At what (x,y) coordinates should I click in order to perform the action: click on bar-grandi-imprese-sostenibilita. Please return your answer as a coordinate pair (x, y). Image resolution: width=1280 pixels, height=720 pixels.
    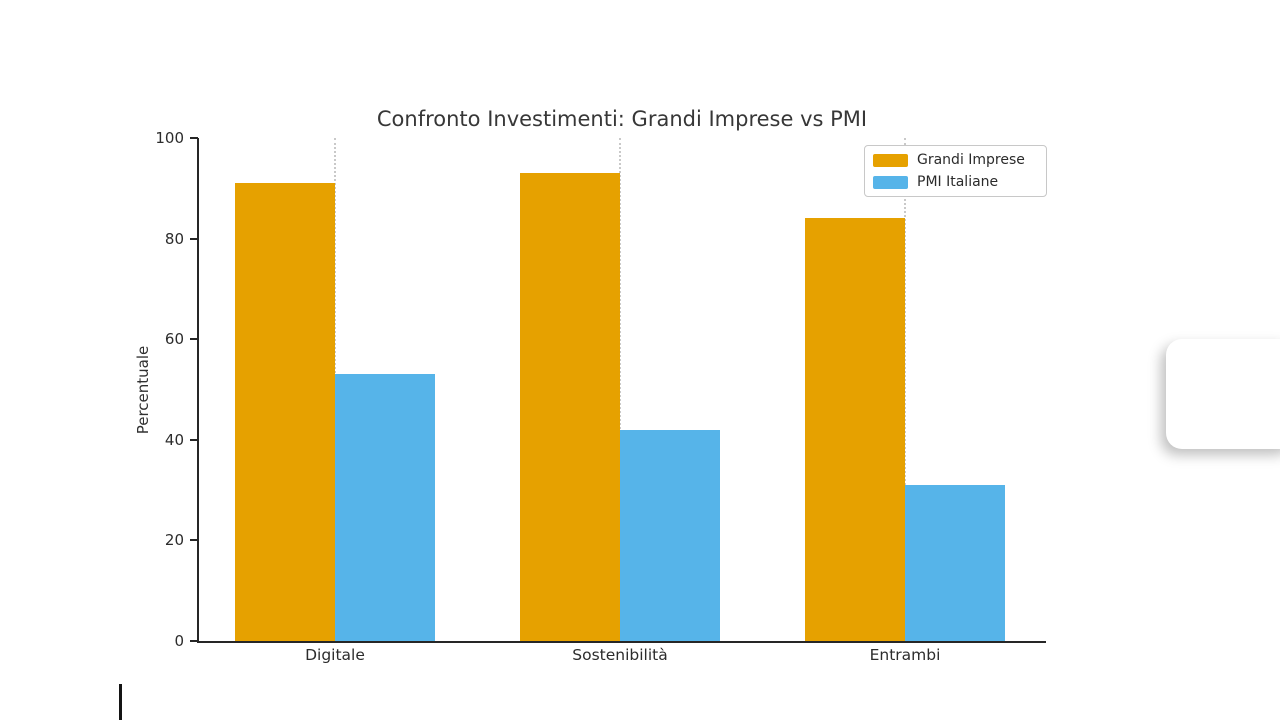
    Looking at the image, I should click on (570, 407).